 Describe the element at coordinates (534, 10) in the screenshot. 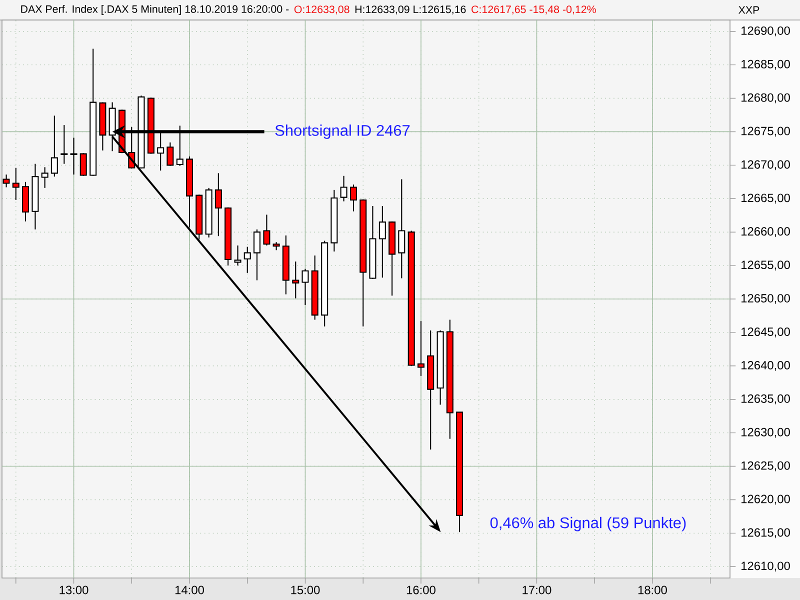

I see `text: C:12617,65 -15,48 -0,12%` at that location.